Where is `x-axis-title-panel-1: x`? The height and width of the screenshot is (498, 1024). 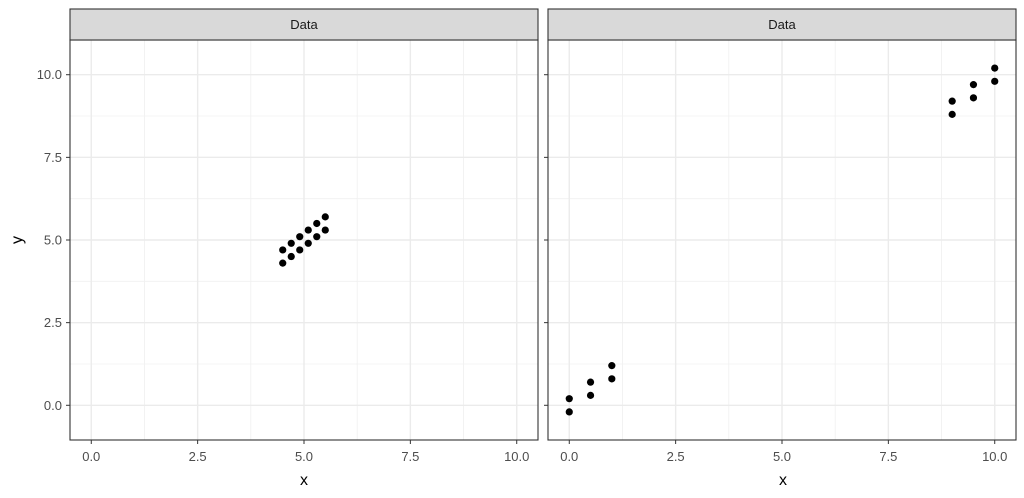 x-axis-title-panel-1: x is located at coordinates (304, 480).